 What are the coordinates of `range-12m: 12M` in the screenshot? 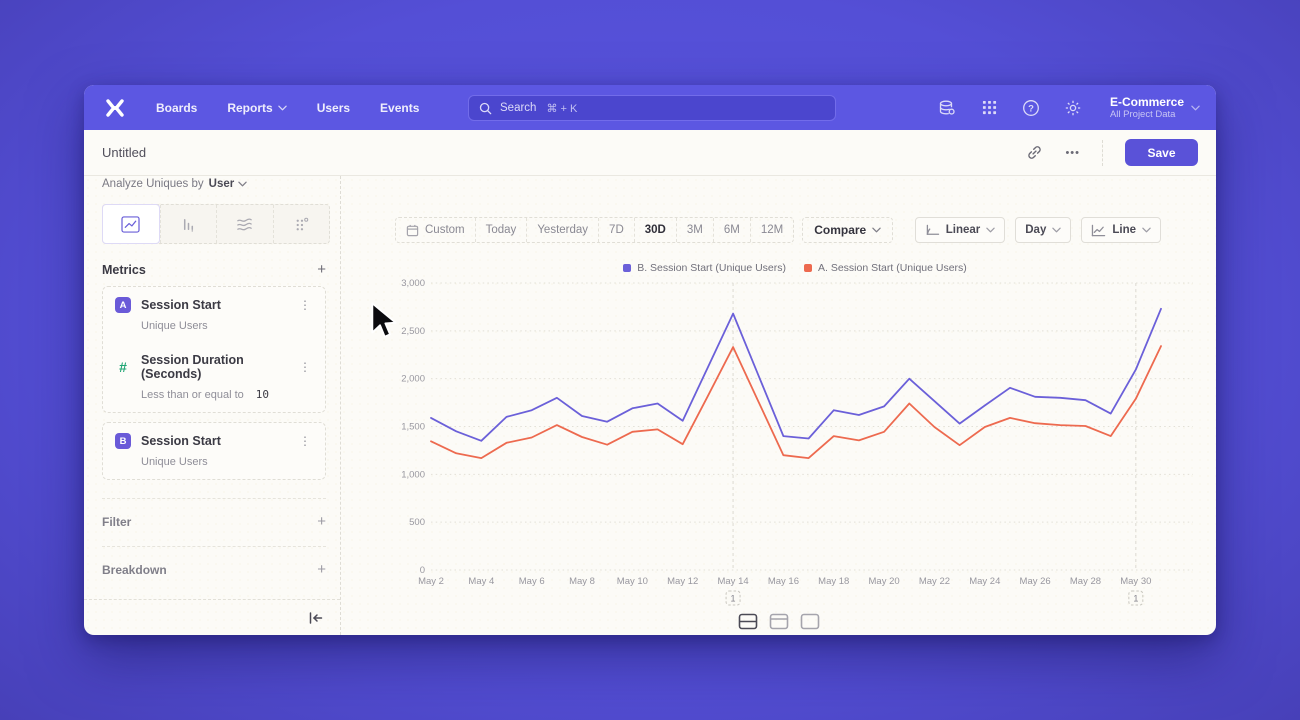 It's located at (771, 230).